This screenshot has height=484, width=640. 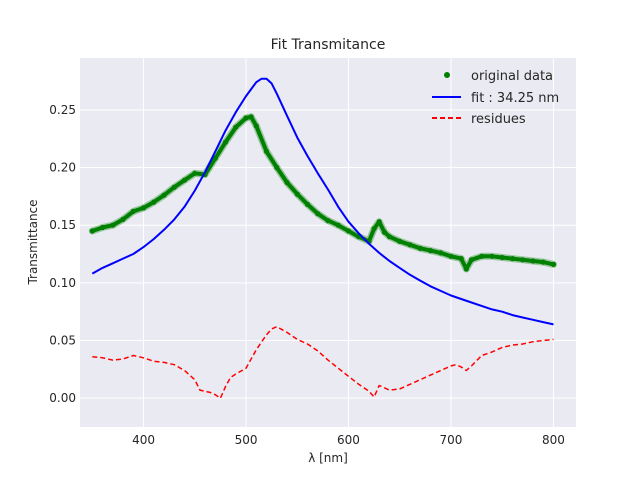 I want to click on y-axis-label: Transmittance, so click(x=33, y=242).